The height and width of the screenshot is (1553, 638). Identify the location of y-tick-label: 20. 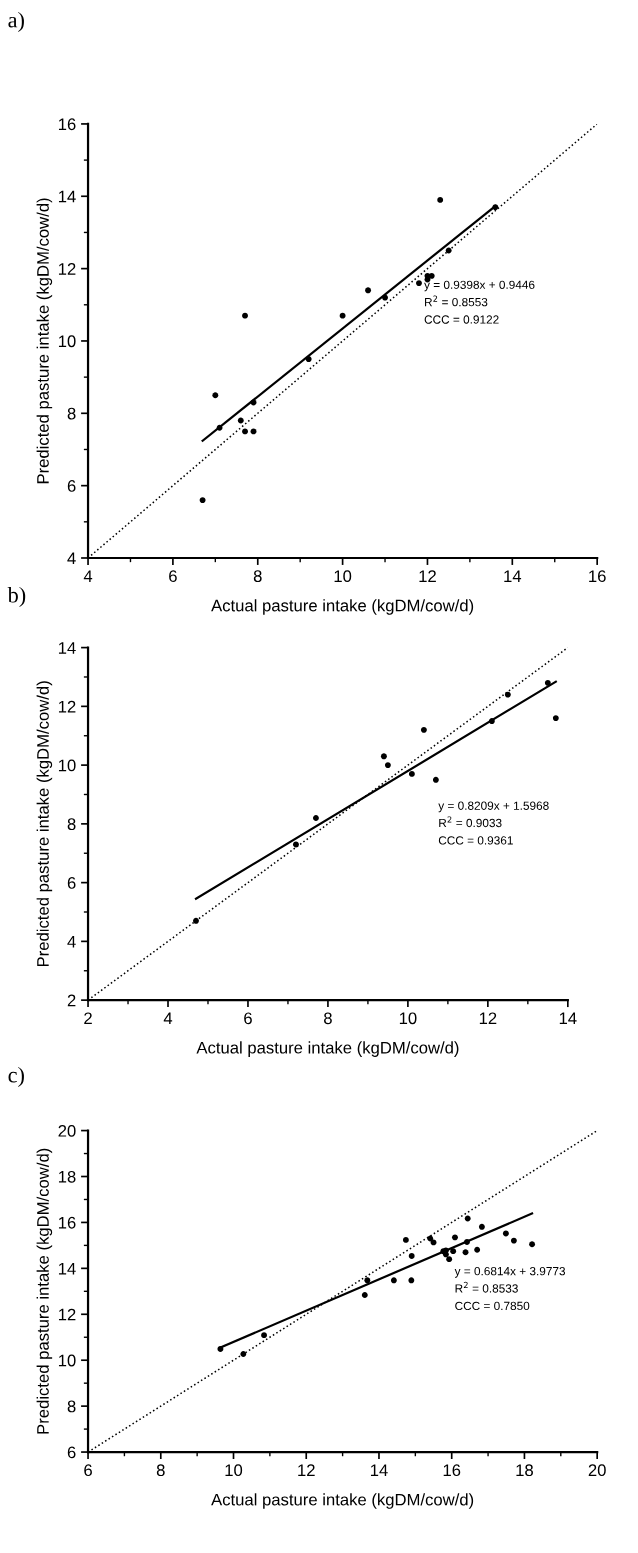
(67, 1130).